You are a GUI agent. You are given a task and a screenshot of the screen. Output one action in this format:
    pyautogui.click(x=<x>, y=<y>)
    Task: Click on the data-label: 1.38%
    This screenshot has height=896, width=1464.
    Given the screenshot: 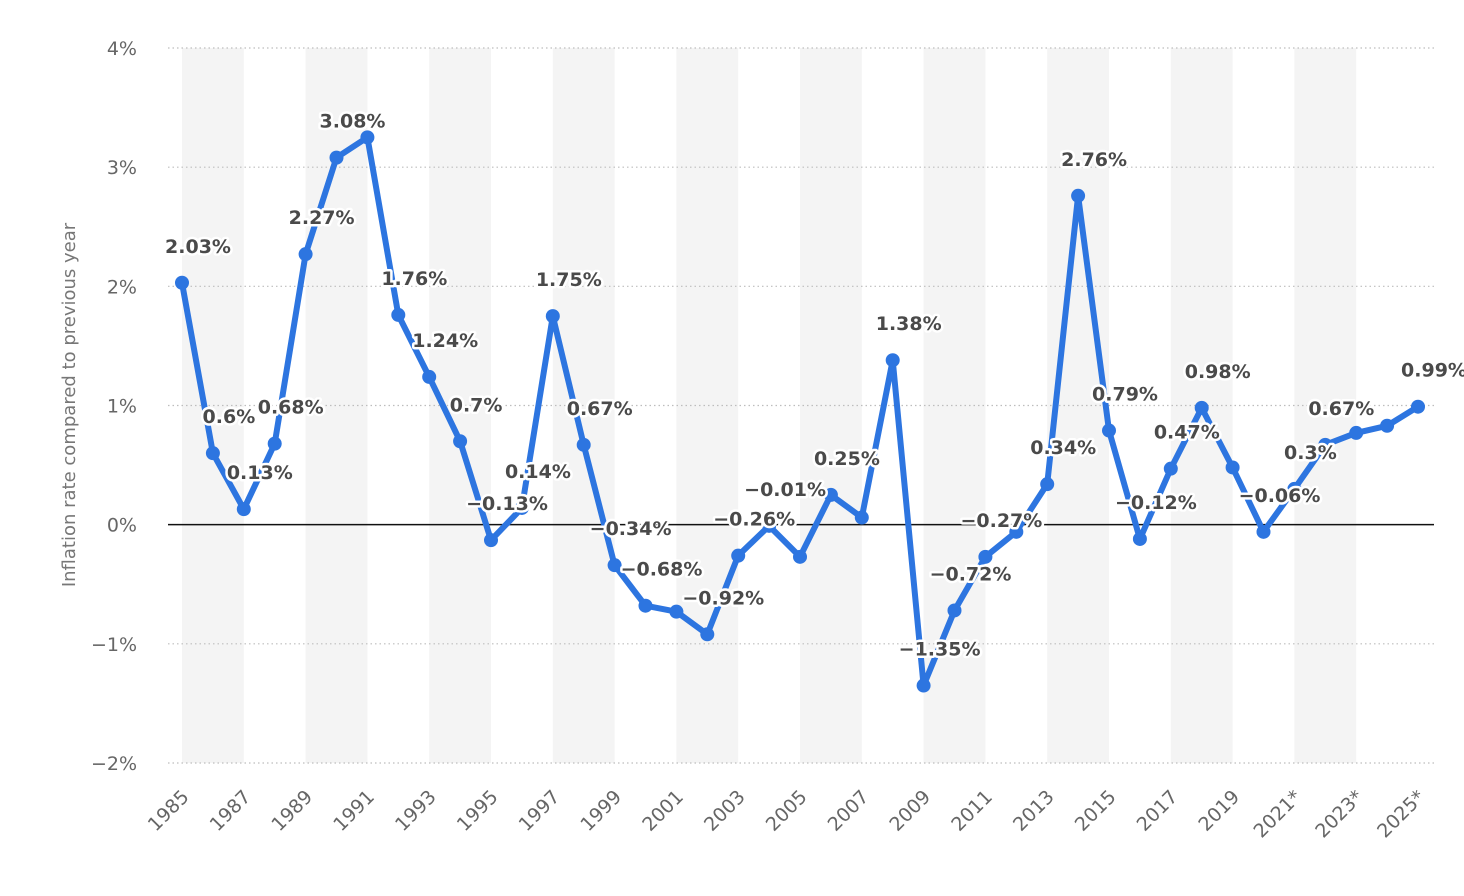 What is the action you would take?
    pyautogui.click(x=909, y=324)
    